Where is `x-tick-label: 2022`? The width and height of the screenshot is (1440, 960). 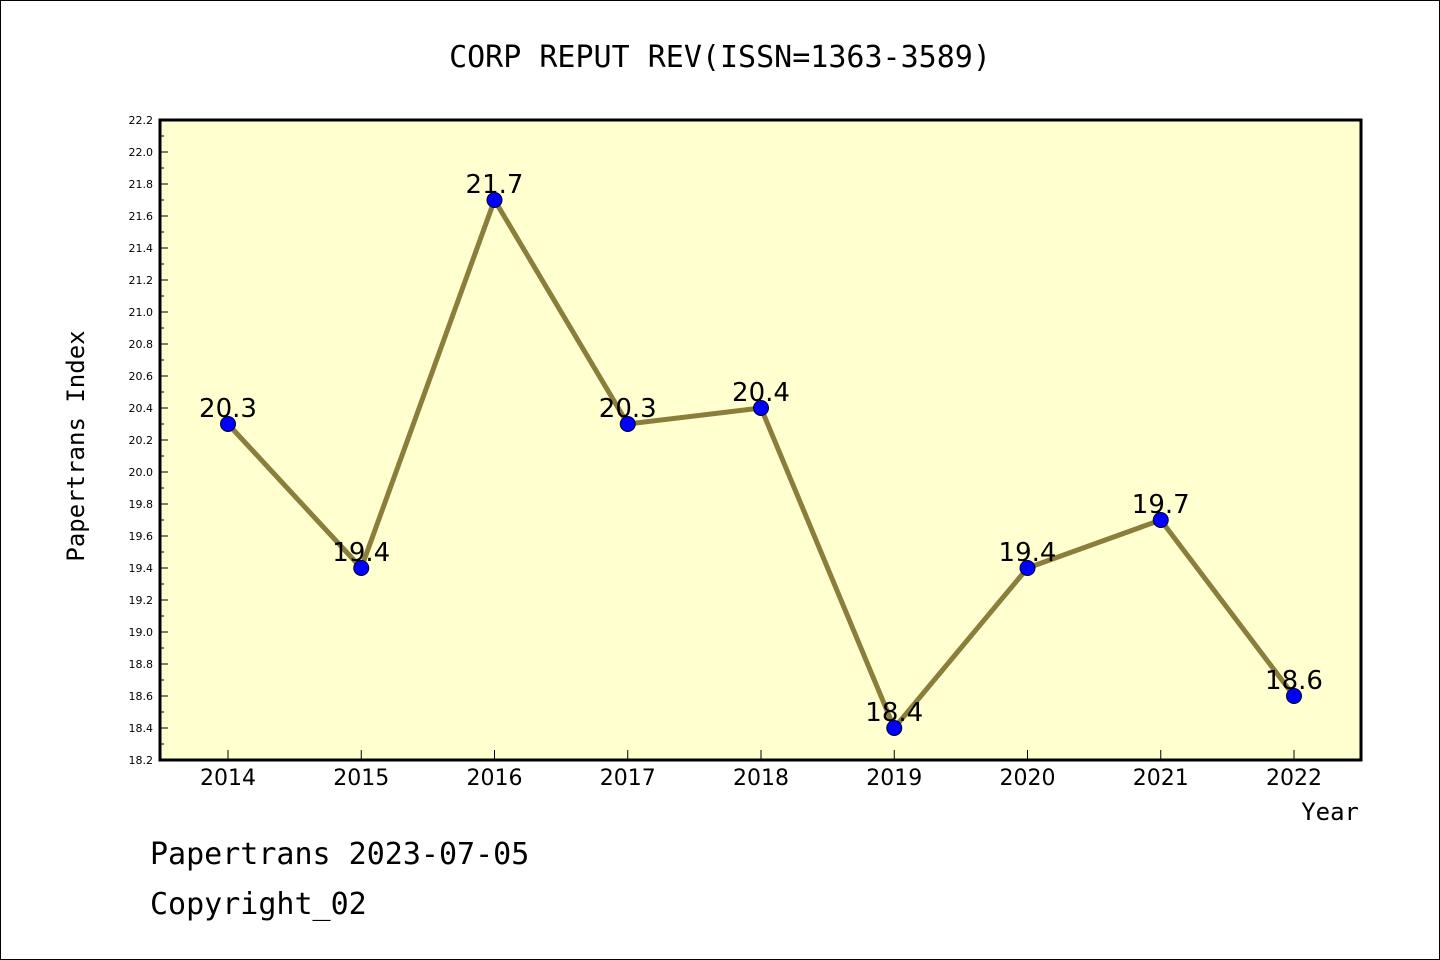 x-tick-label: 2022 is located at coordinates (1294, 778).